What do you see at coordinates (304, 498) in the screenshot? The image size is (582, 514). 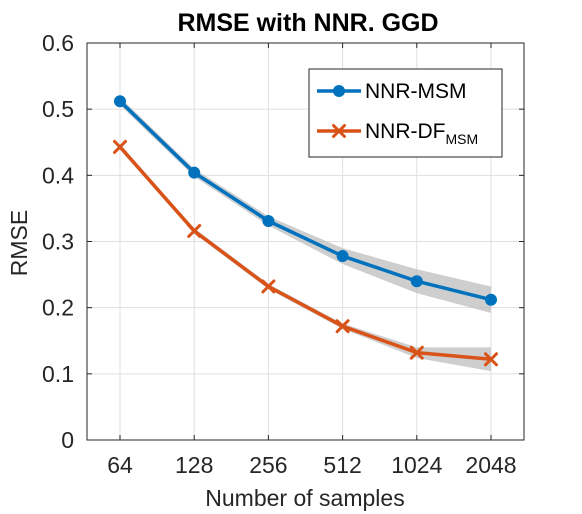 I see `x-axis-label: Number of samples` at bounding box center [304, 498].